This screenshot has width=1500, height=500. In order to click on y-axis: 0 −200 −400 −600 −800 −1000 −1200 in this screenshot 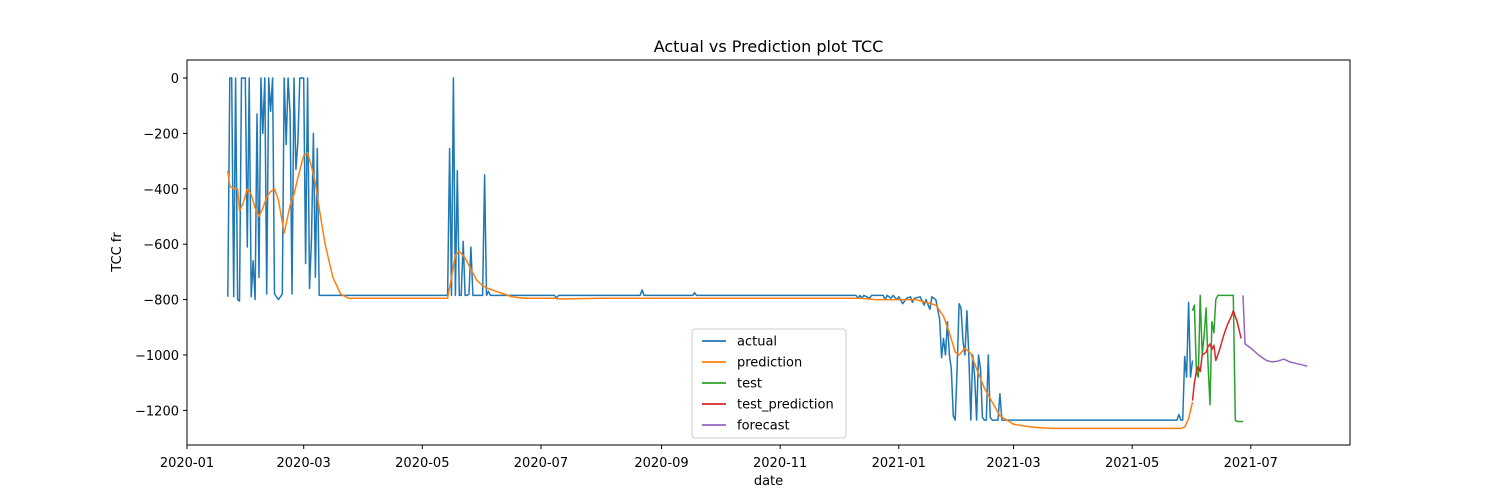, I will do `click(161, 245)`.